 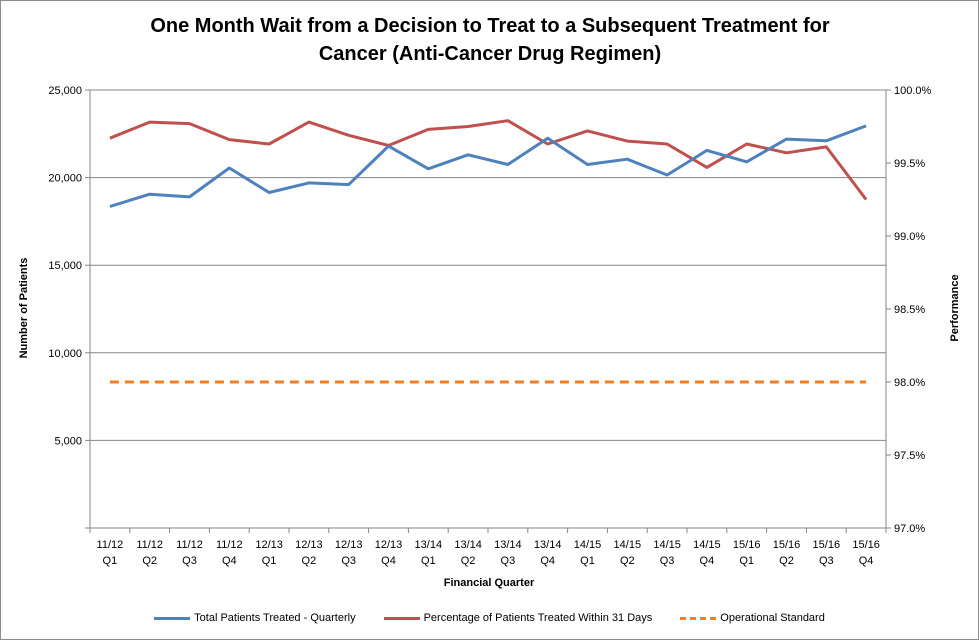 What do you see at coordinates (490, 54) in the screenshot?
I see `chart-title-line-2: Cancer (Anti-Cancer Drug Regimen)` at bounding box center [490, 54].